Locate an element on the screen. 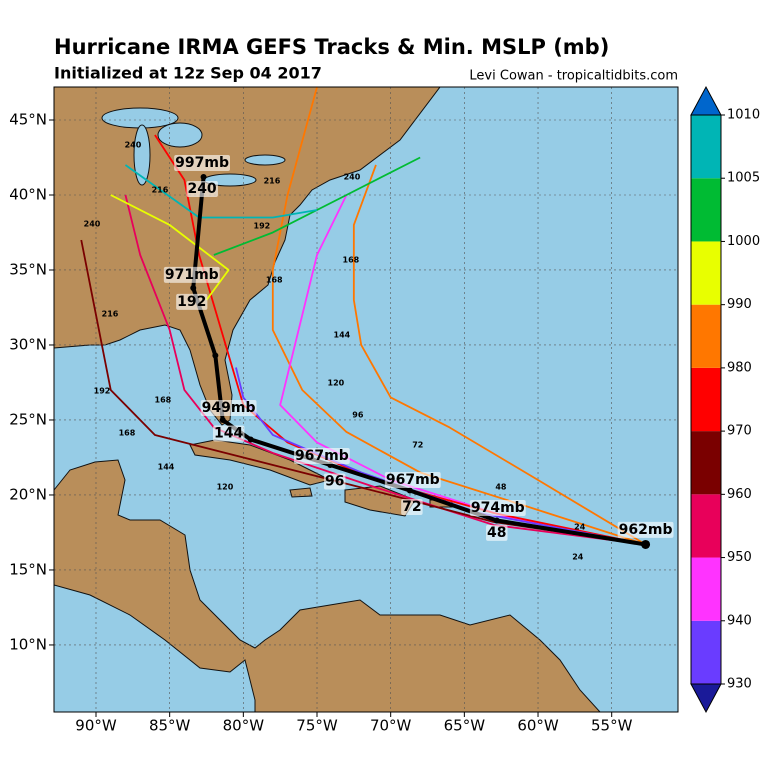 Image resolution: width=768 pixels, height=772 pixels. hour-label: 48 is located at coordinates (501, 487).